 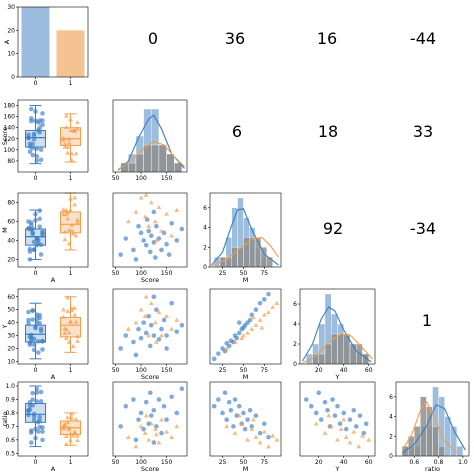 What do you see at coordinates (150, 326) in the screenshot?
I see `scatter-score-y-frame` at bounding box center [150, 326].